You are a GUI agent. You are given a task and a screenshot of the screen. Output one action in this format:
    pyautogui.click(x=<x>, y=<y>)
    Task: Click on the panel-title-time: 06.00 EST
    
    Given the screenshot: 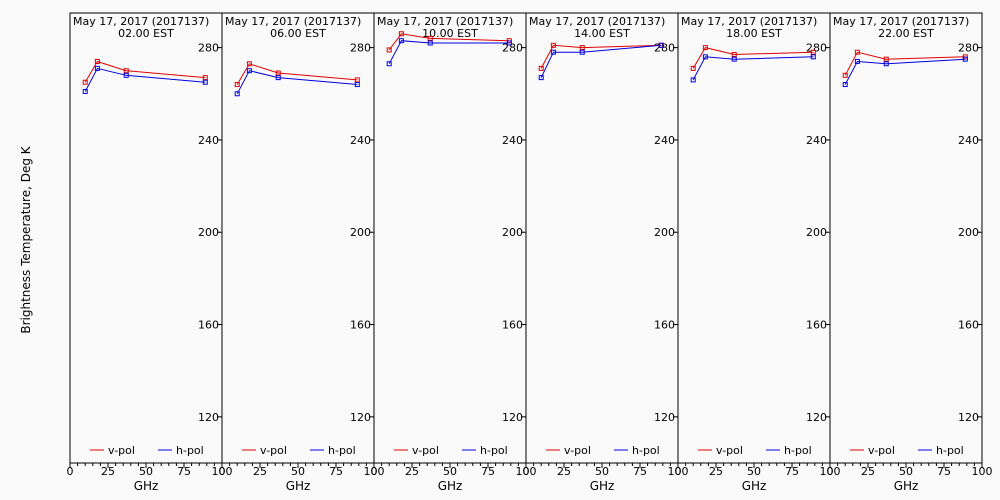 What is the action you would take?
    pyautogui.click(x=298, y=33)
    